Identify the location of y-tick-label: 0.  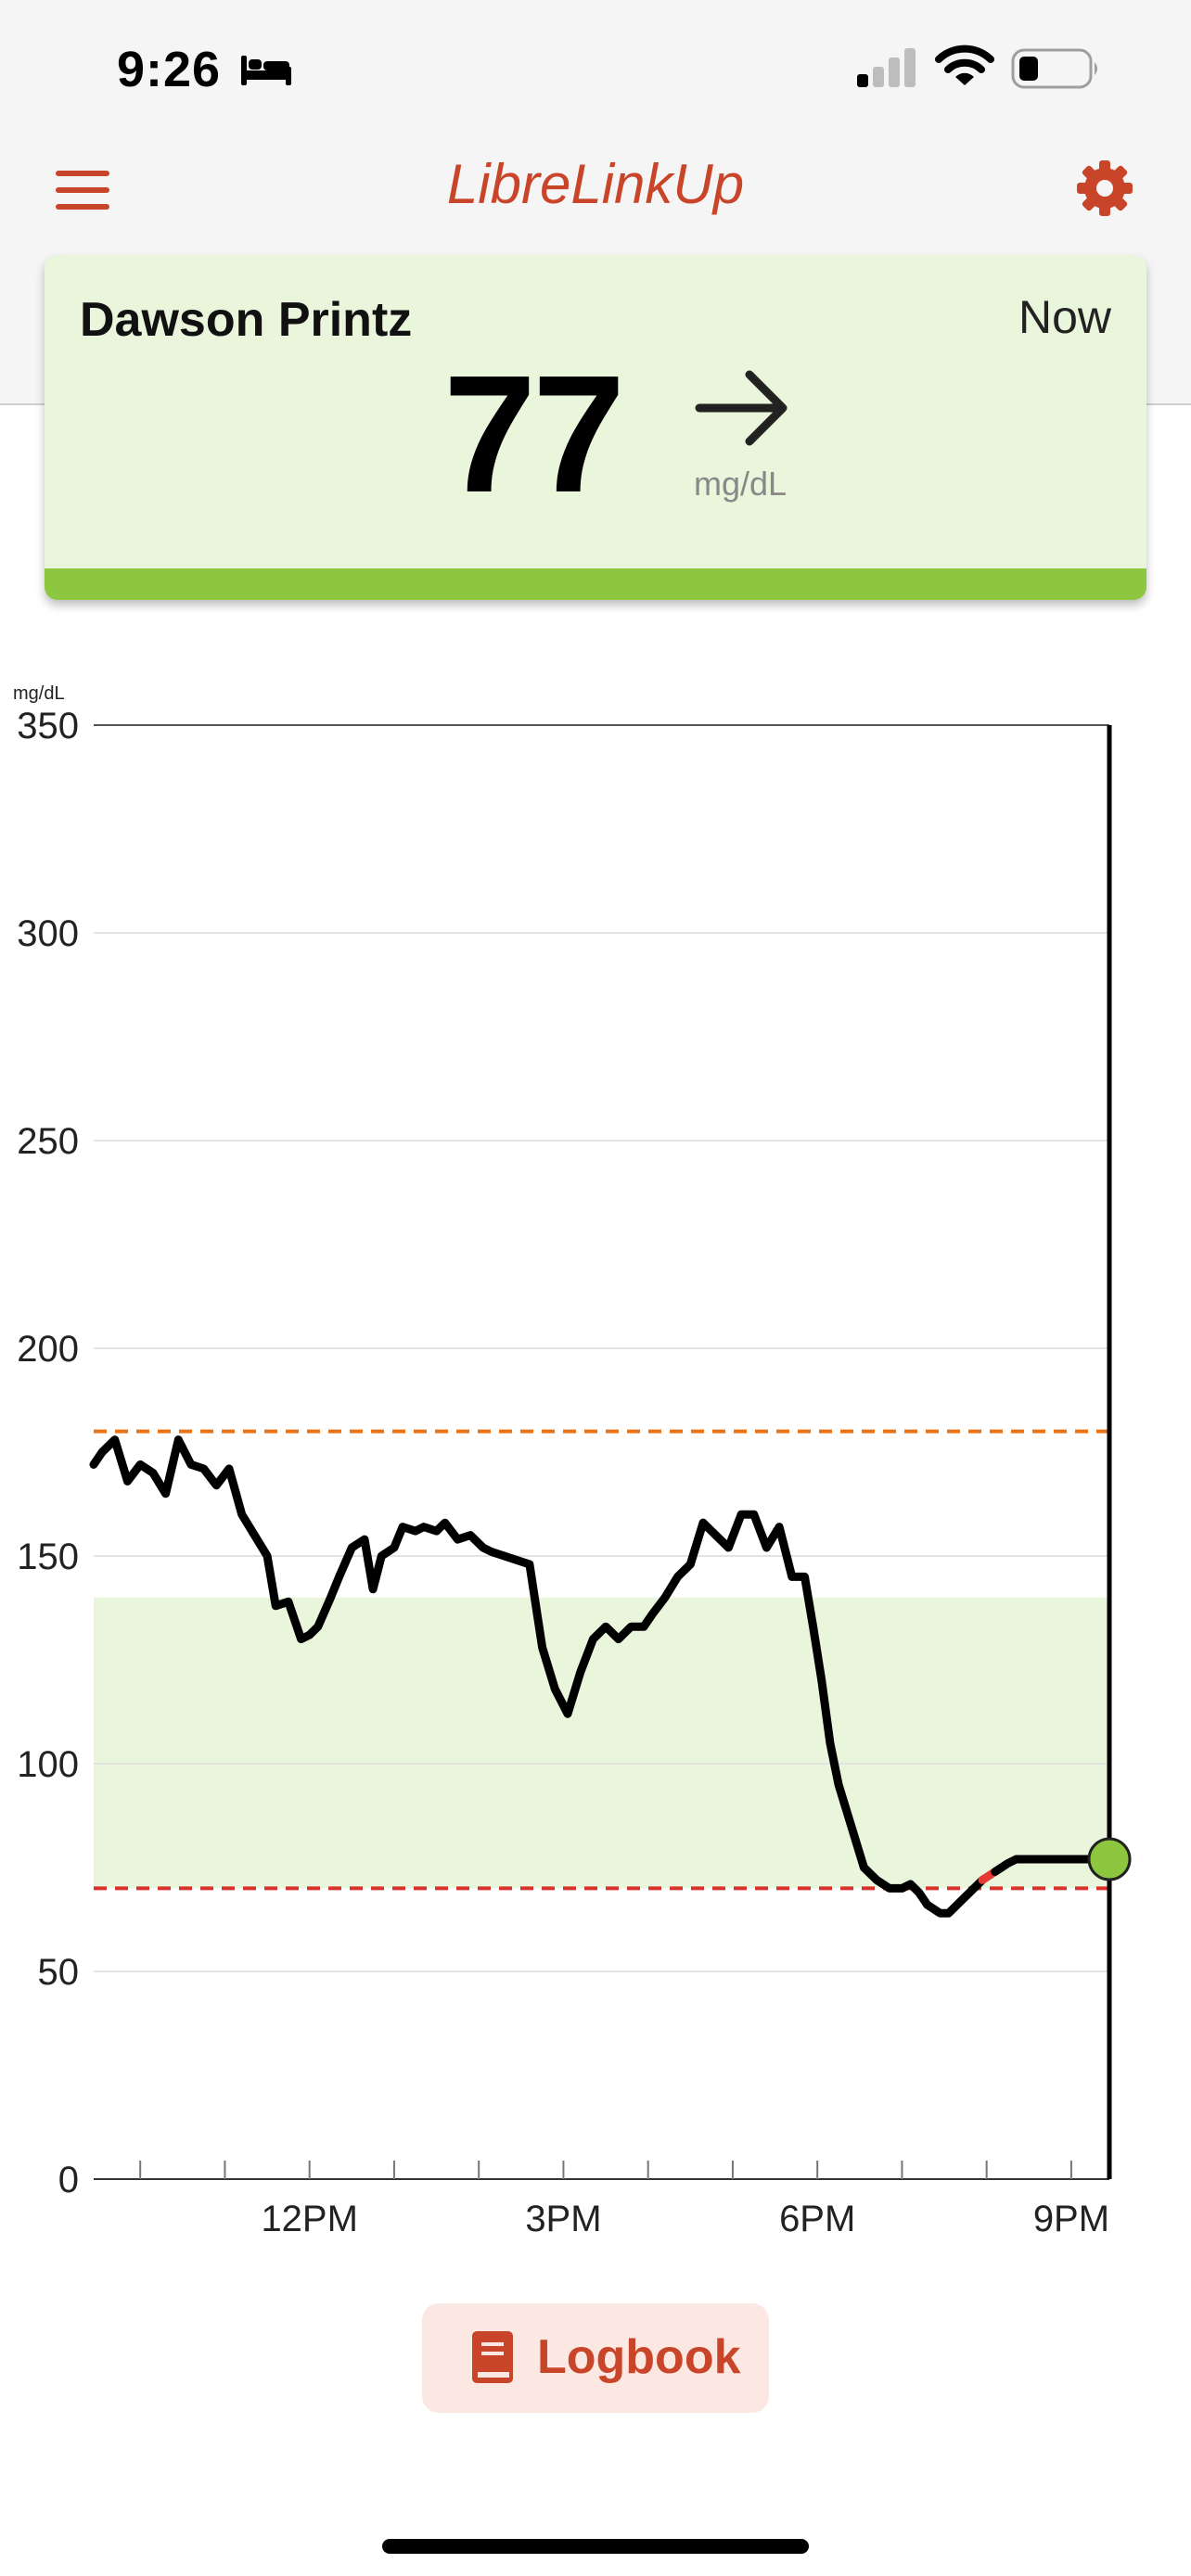
(68, 2180).